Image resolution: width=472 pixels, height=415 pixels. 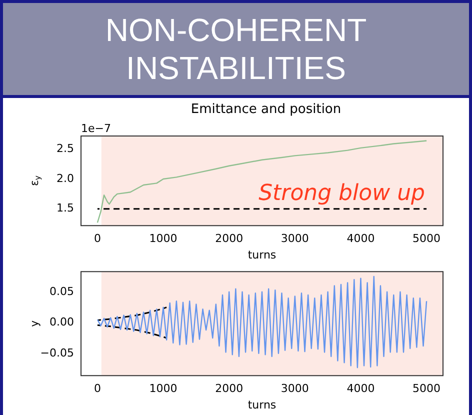 What do you see at coordinates (57, 353) in the screenshot?
I see `y-tick-label: −0.05` at bounding box center [57, 353].